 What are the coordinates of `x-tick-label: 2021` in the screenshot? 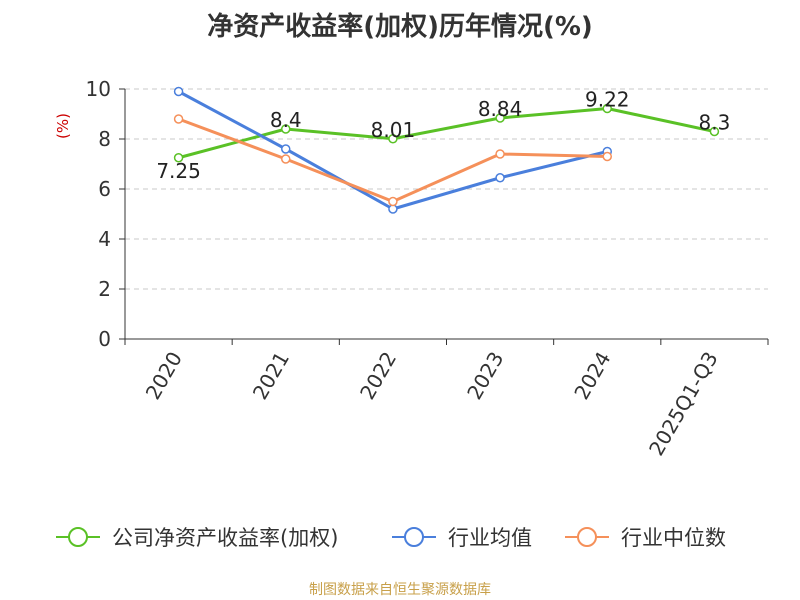 It's located at (271, 376).